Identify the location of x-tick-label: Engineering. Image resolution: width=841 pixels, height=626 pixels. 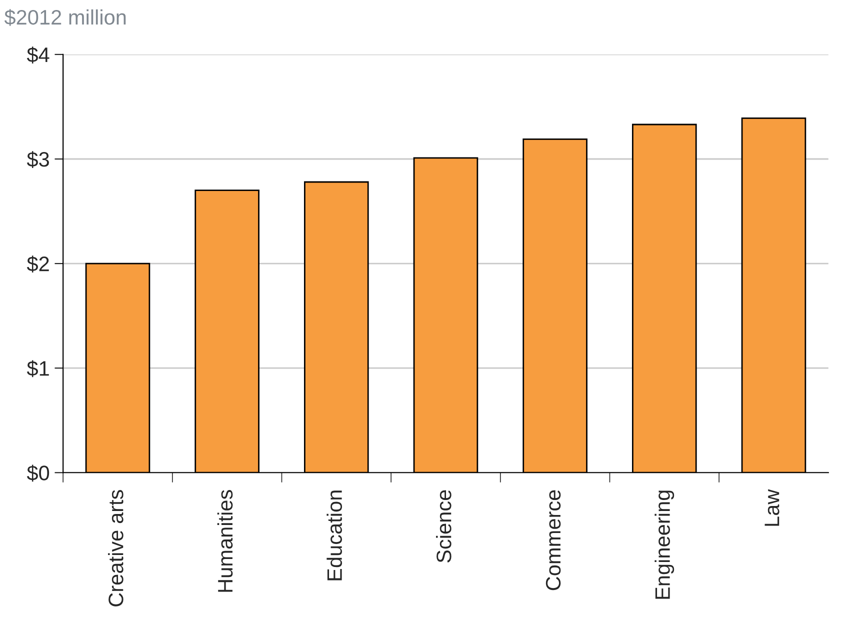
(664, 544).